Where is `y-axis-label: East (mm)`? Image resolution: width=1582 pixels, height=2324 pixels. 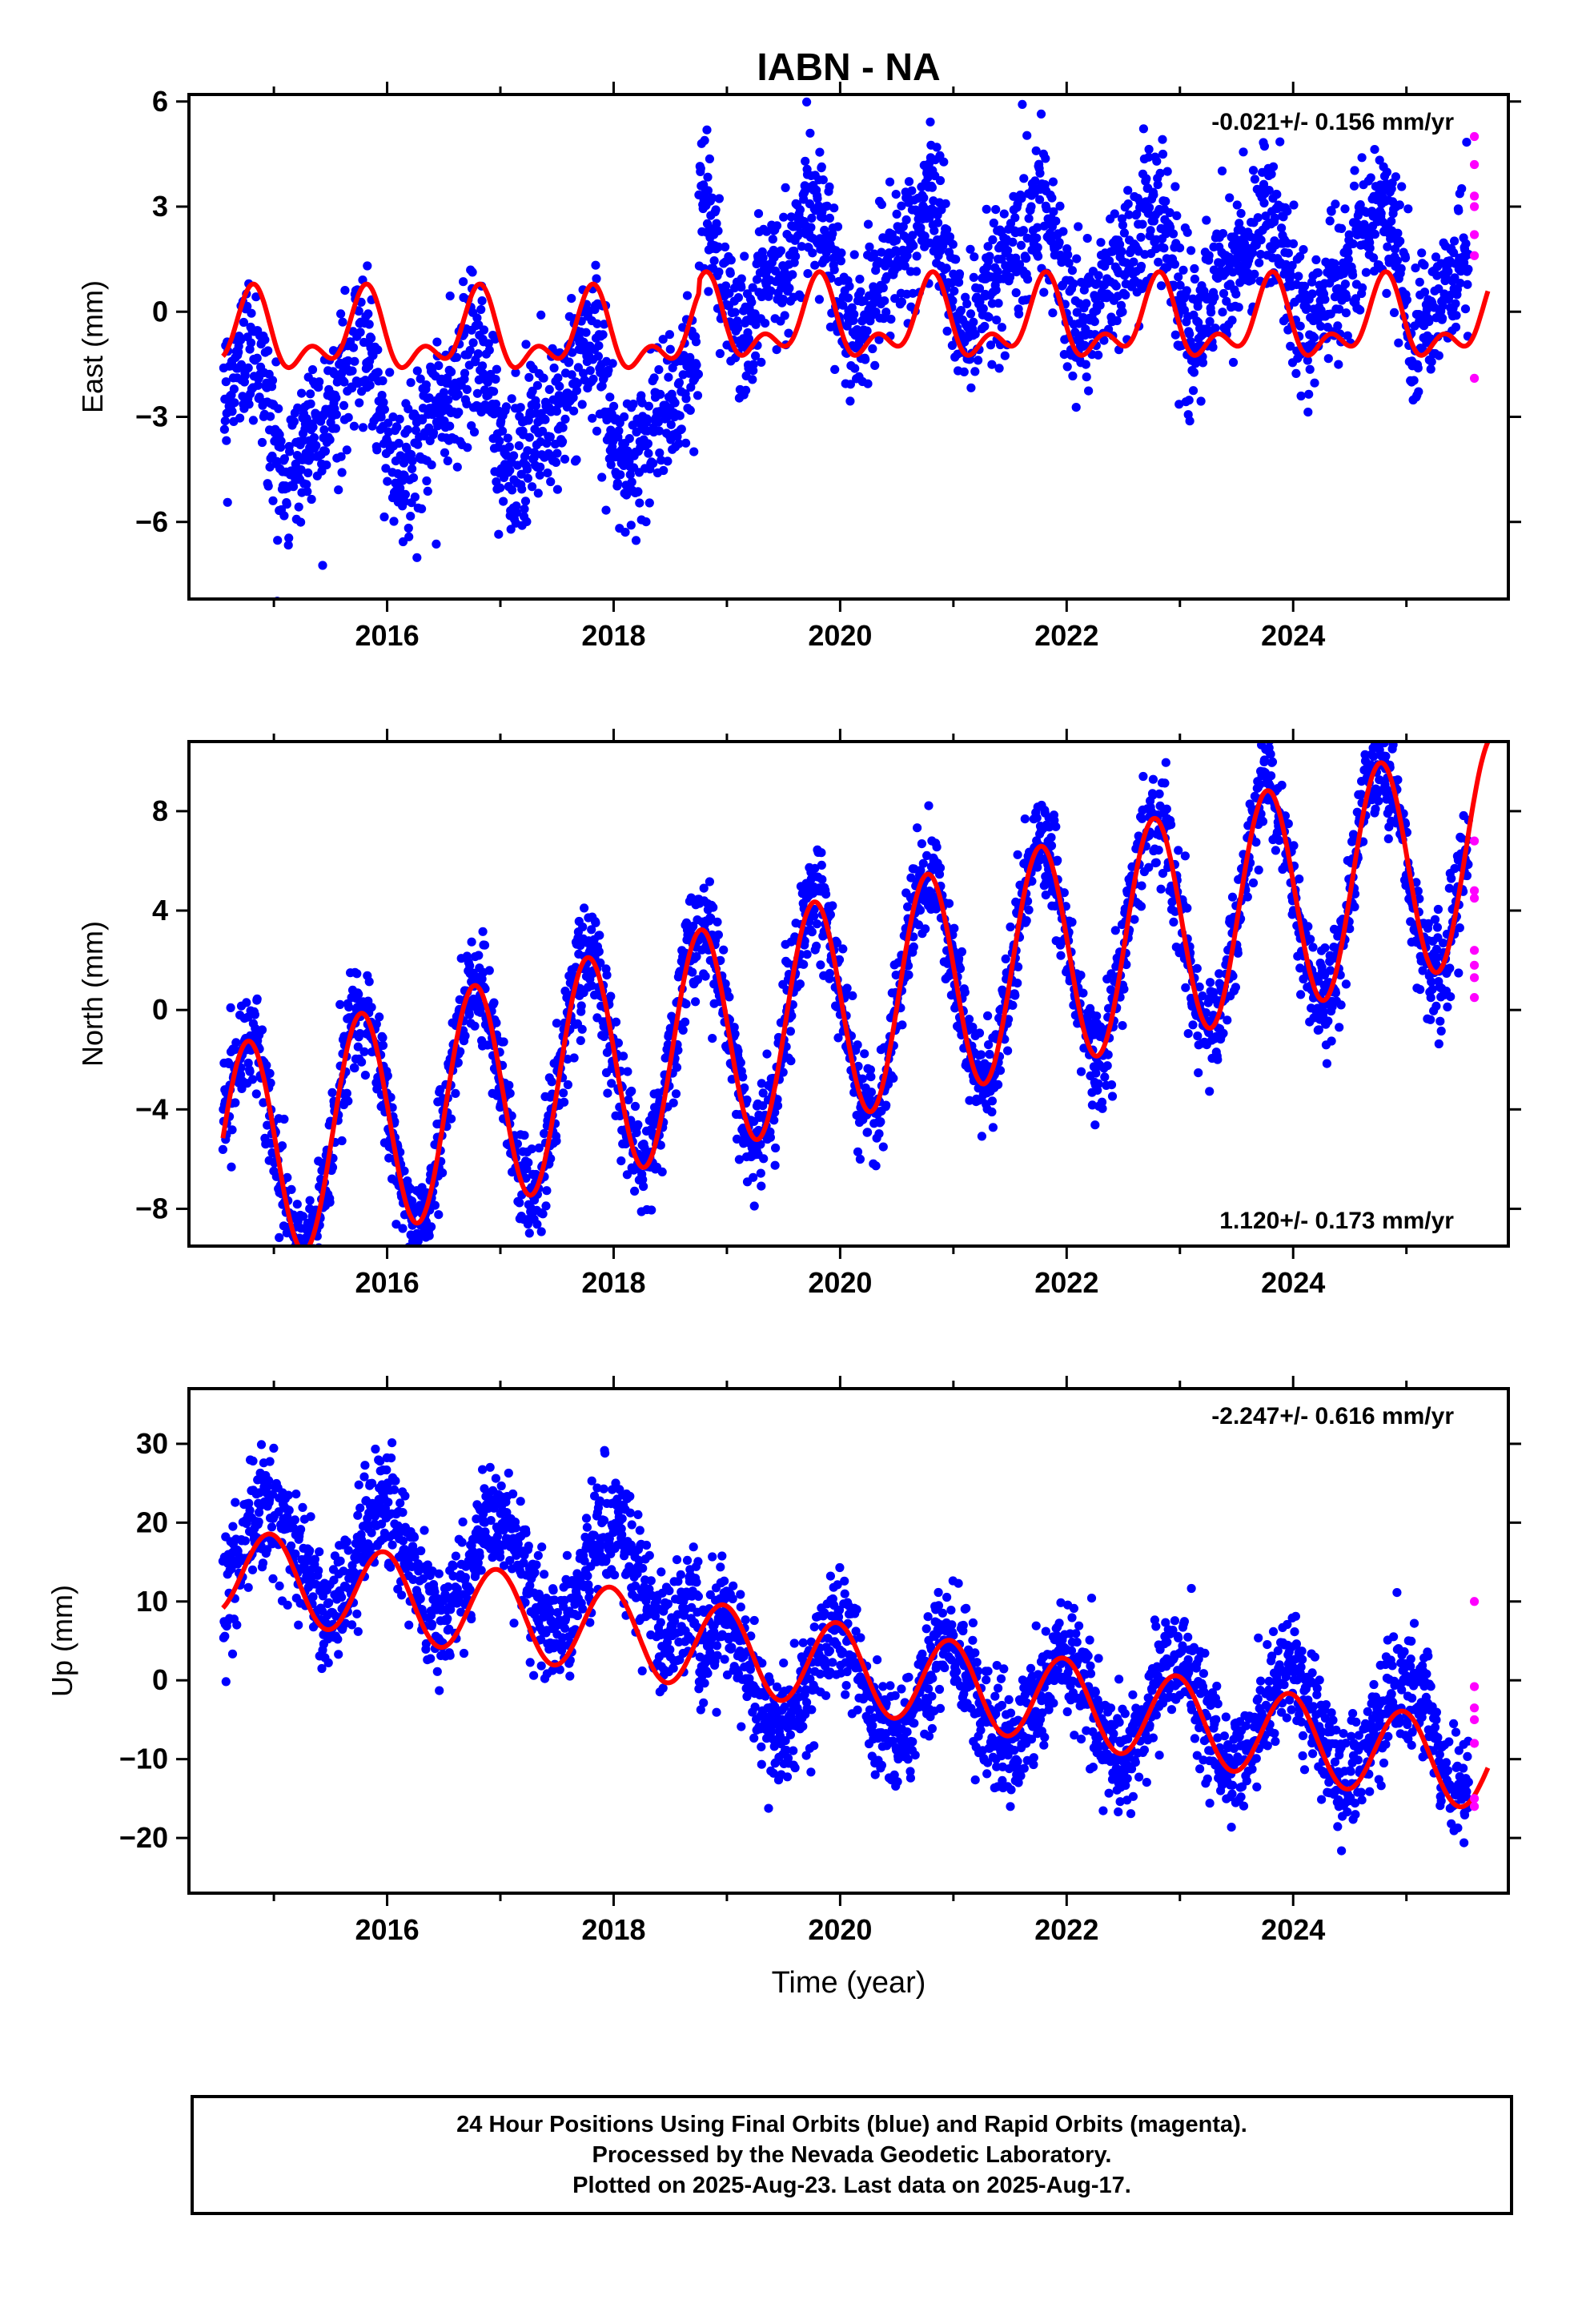 y-axis-label: East (mm) is located at coordinates (92, 346).